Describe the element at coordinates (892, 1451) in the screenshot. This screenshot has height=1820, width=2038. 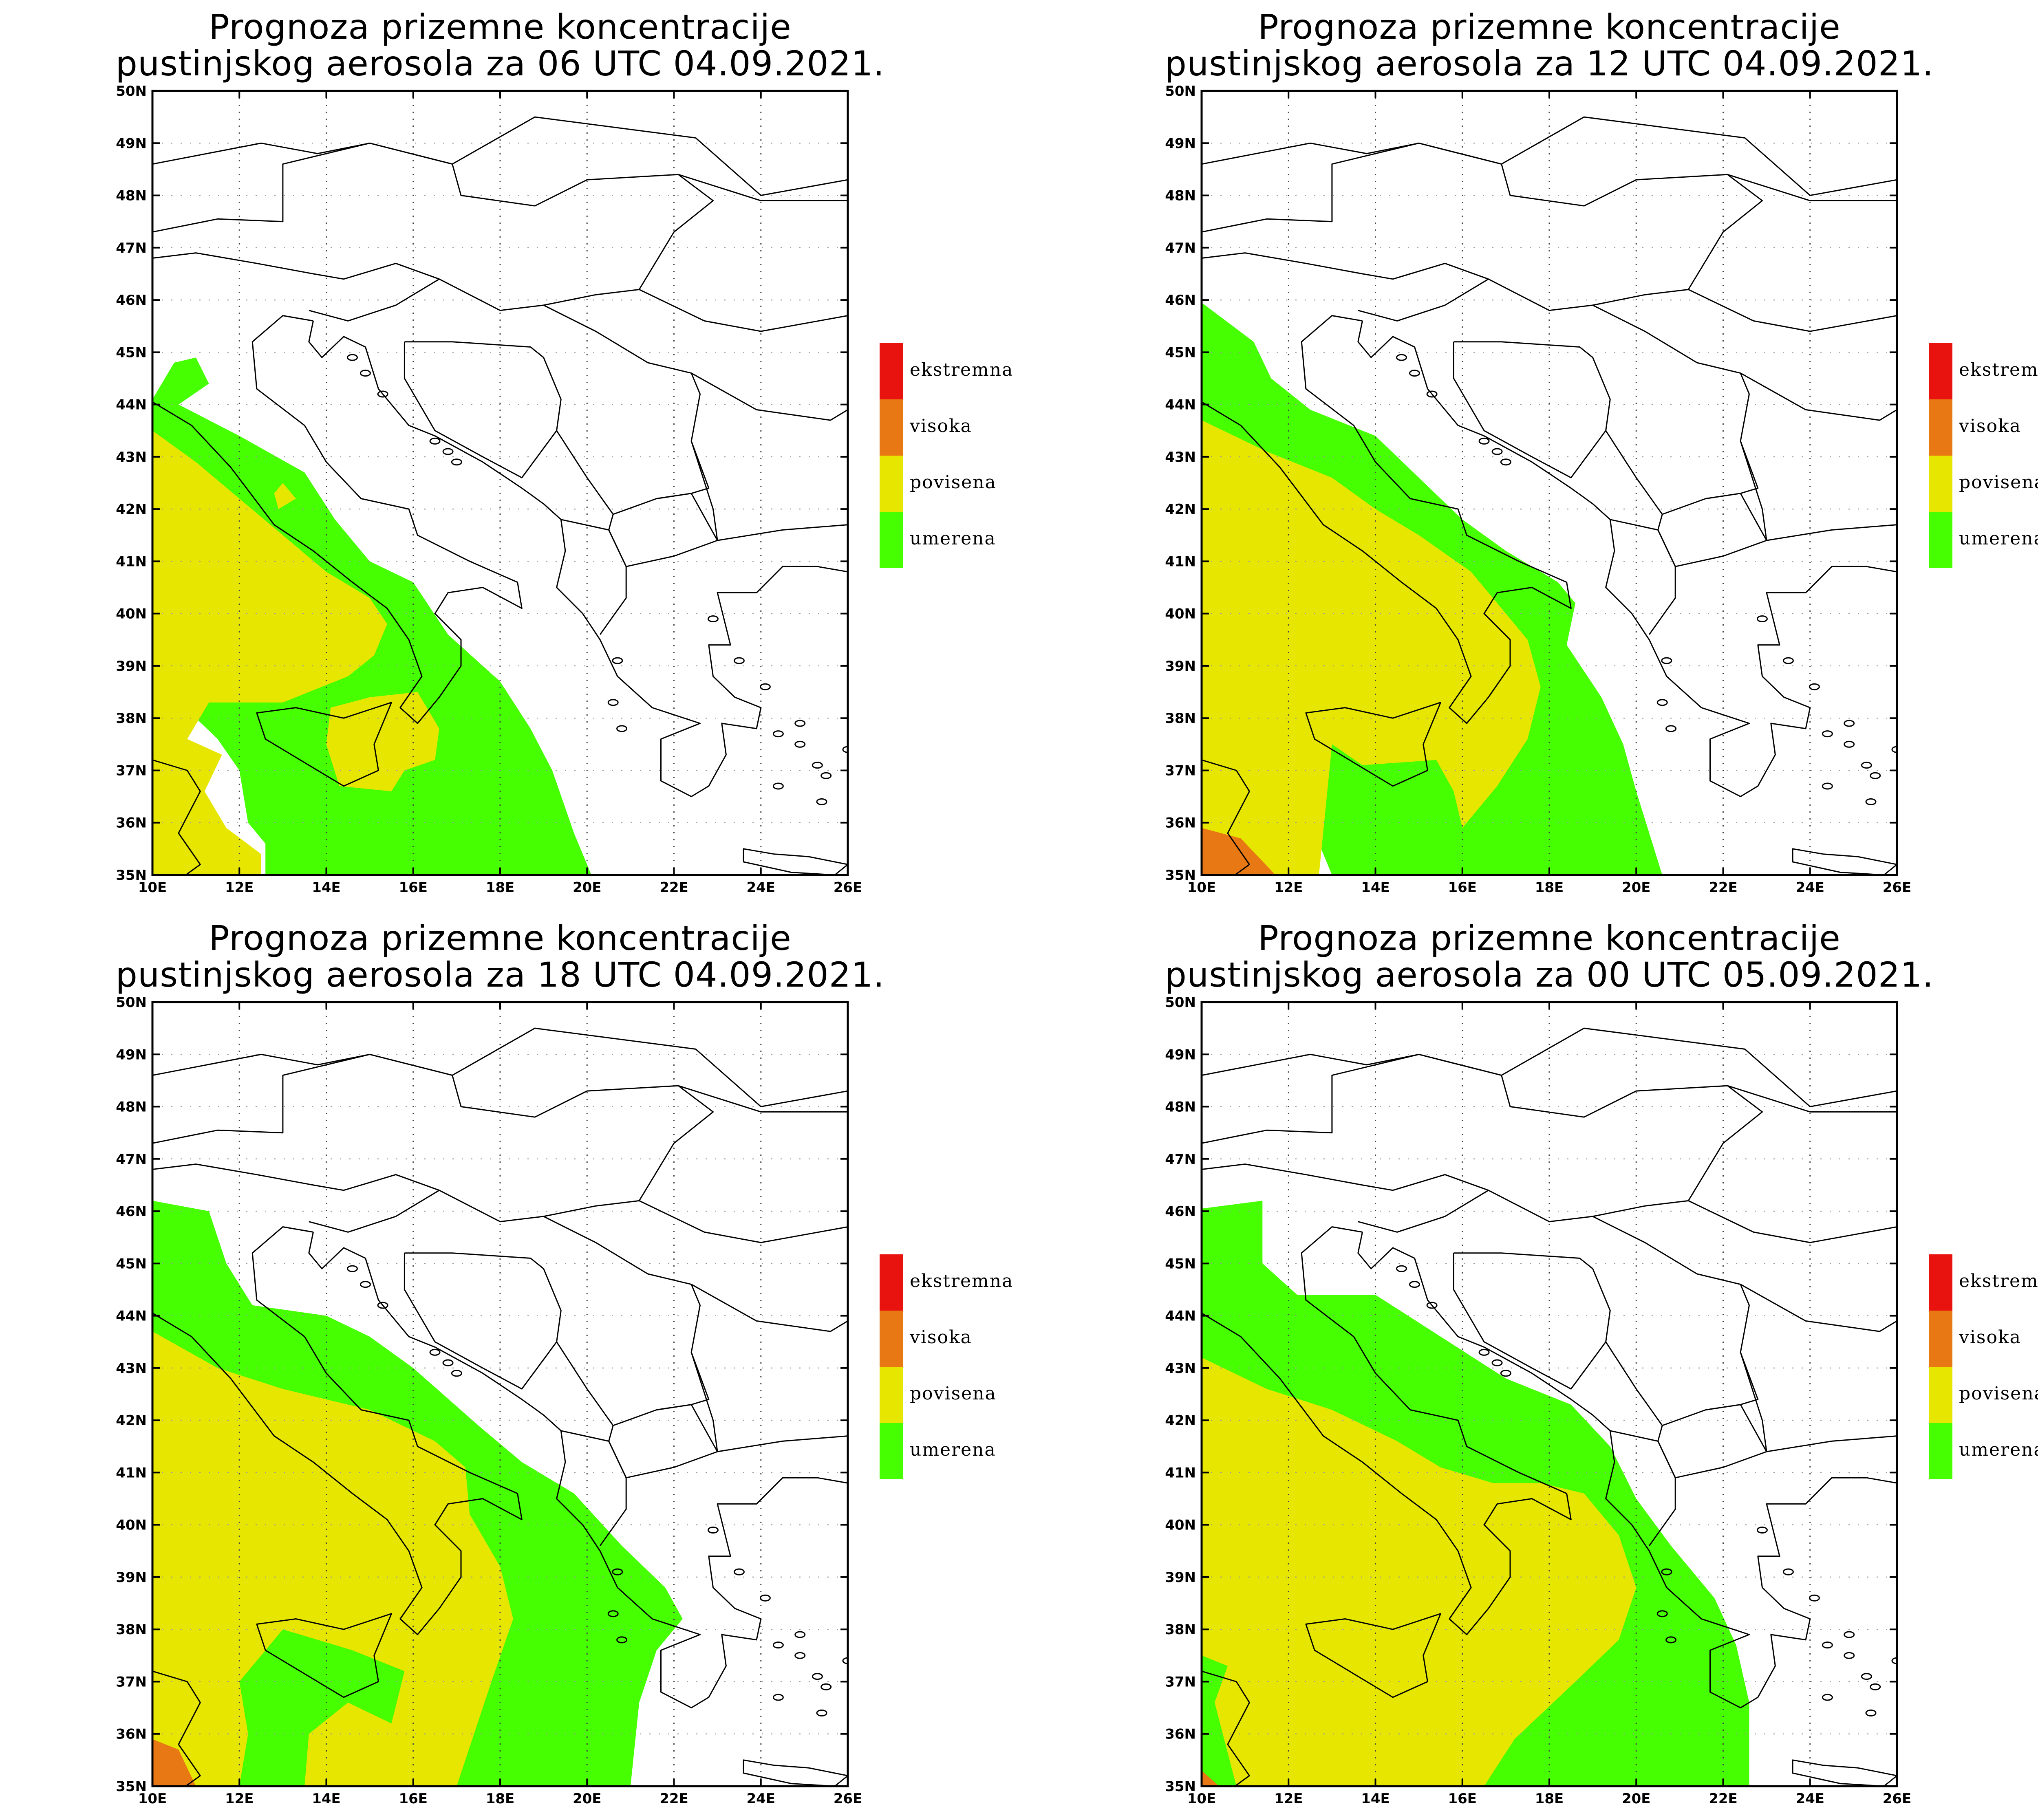
I see `legend-swatch-umerena` at that location.